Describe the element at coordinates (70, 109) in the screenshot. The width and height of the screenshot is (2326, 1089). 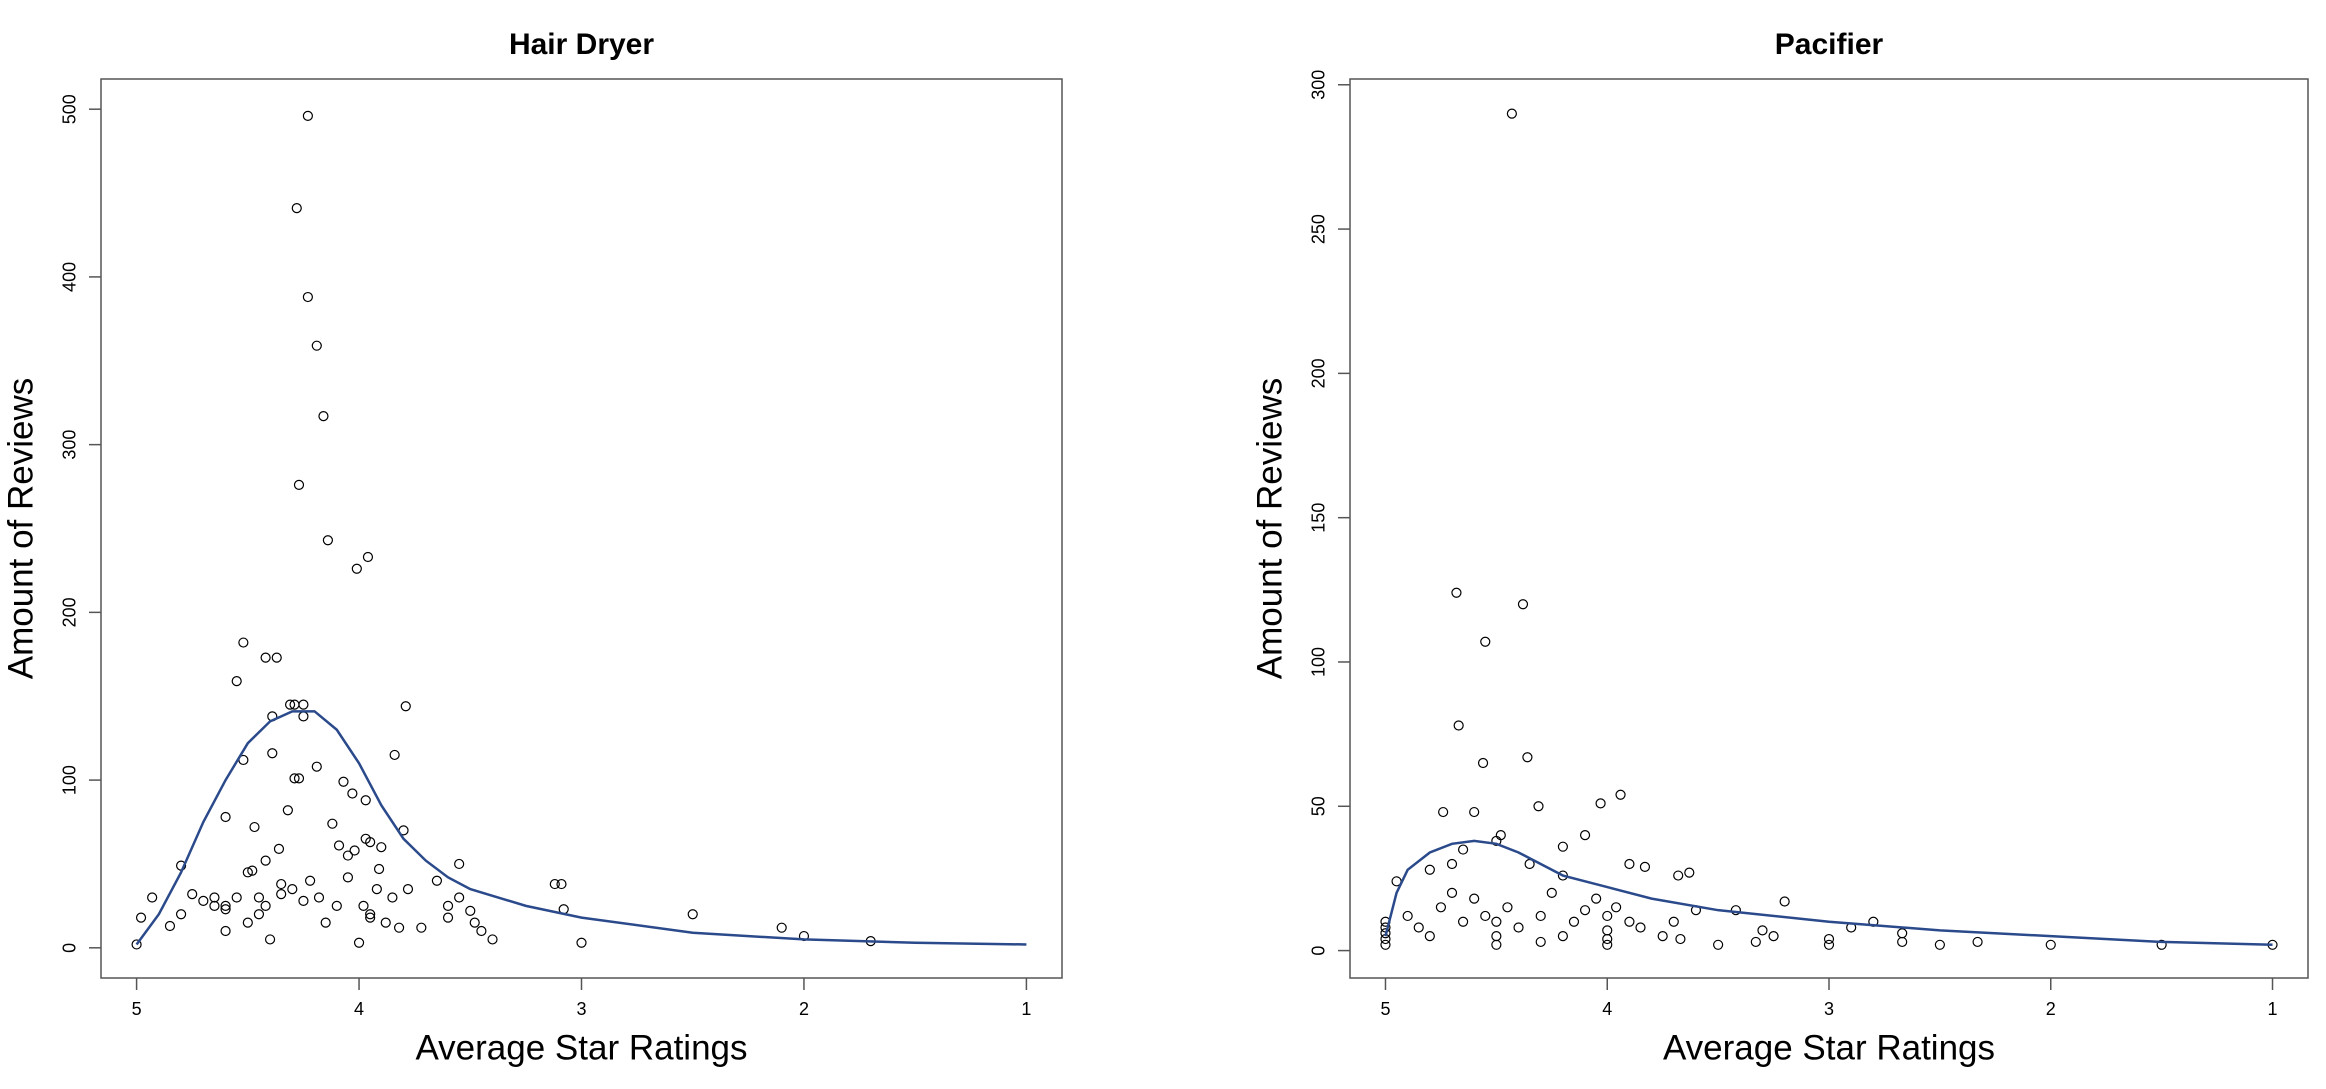
I see `y-tick-label: 500` at that location.